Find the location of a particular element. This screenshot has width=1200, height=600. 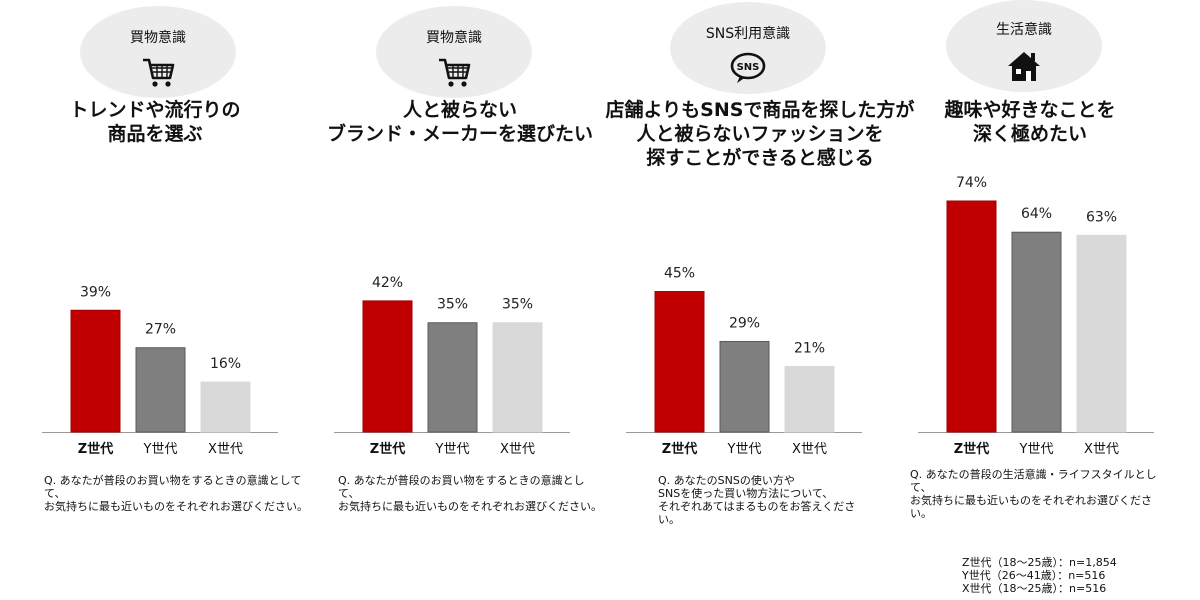

headline: 人と被らない ブランド・メーカーを選びたい is located at coordinates (460, 122).